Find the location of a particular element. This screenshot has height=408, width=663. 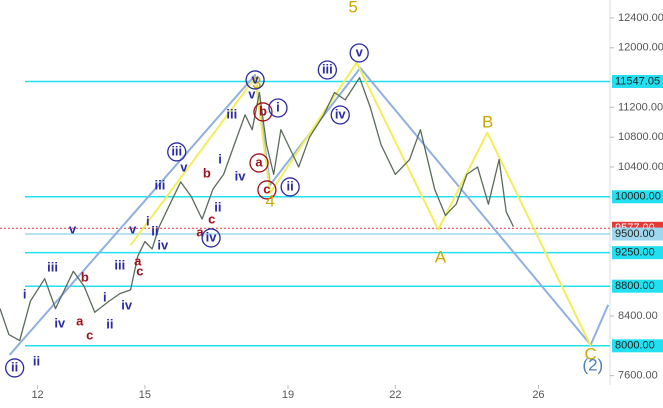

wave-label: 3 is located at coordinates (256, 82).